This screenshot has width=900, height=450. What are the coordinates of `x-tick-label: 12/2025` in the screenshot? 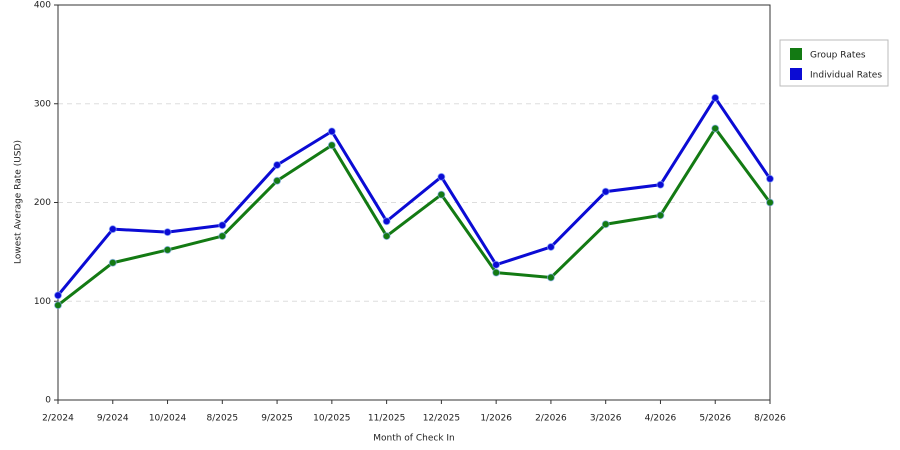 It's located at (441, 419).